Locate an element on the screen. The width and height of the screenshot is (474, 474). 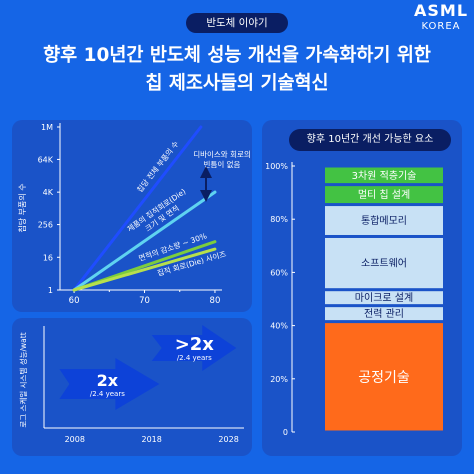
asml-logo-sub: KOREA is located at coordinates (441, 26).